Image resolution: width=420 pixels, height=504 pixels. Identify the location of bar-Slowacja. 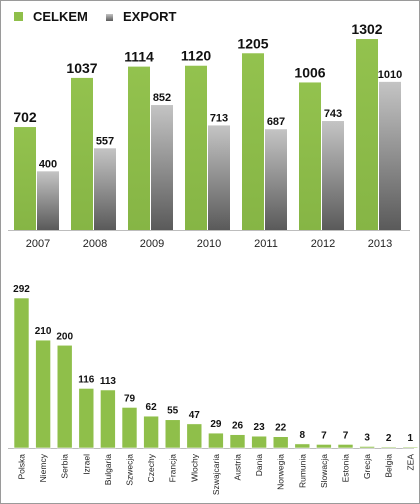
(324, 446).